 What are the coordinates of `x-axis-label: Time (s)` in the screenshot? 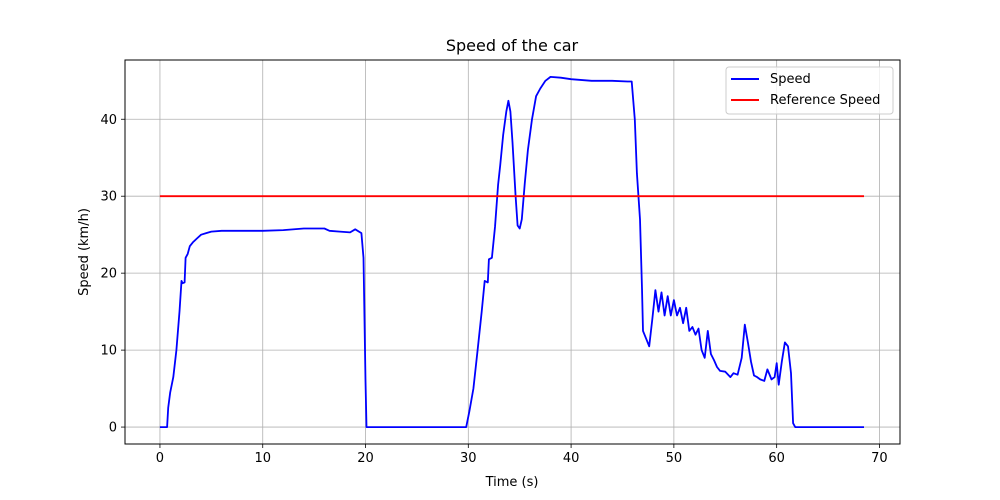 It's located at (512, 482).